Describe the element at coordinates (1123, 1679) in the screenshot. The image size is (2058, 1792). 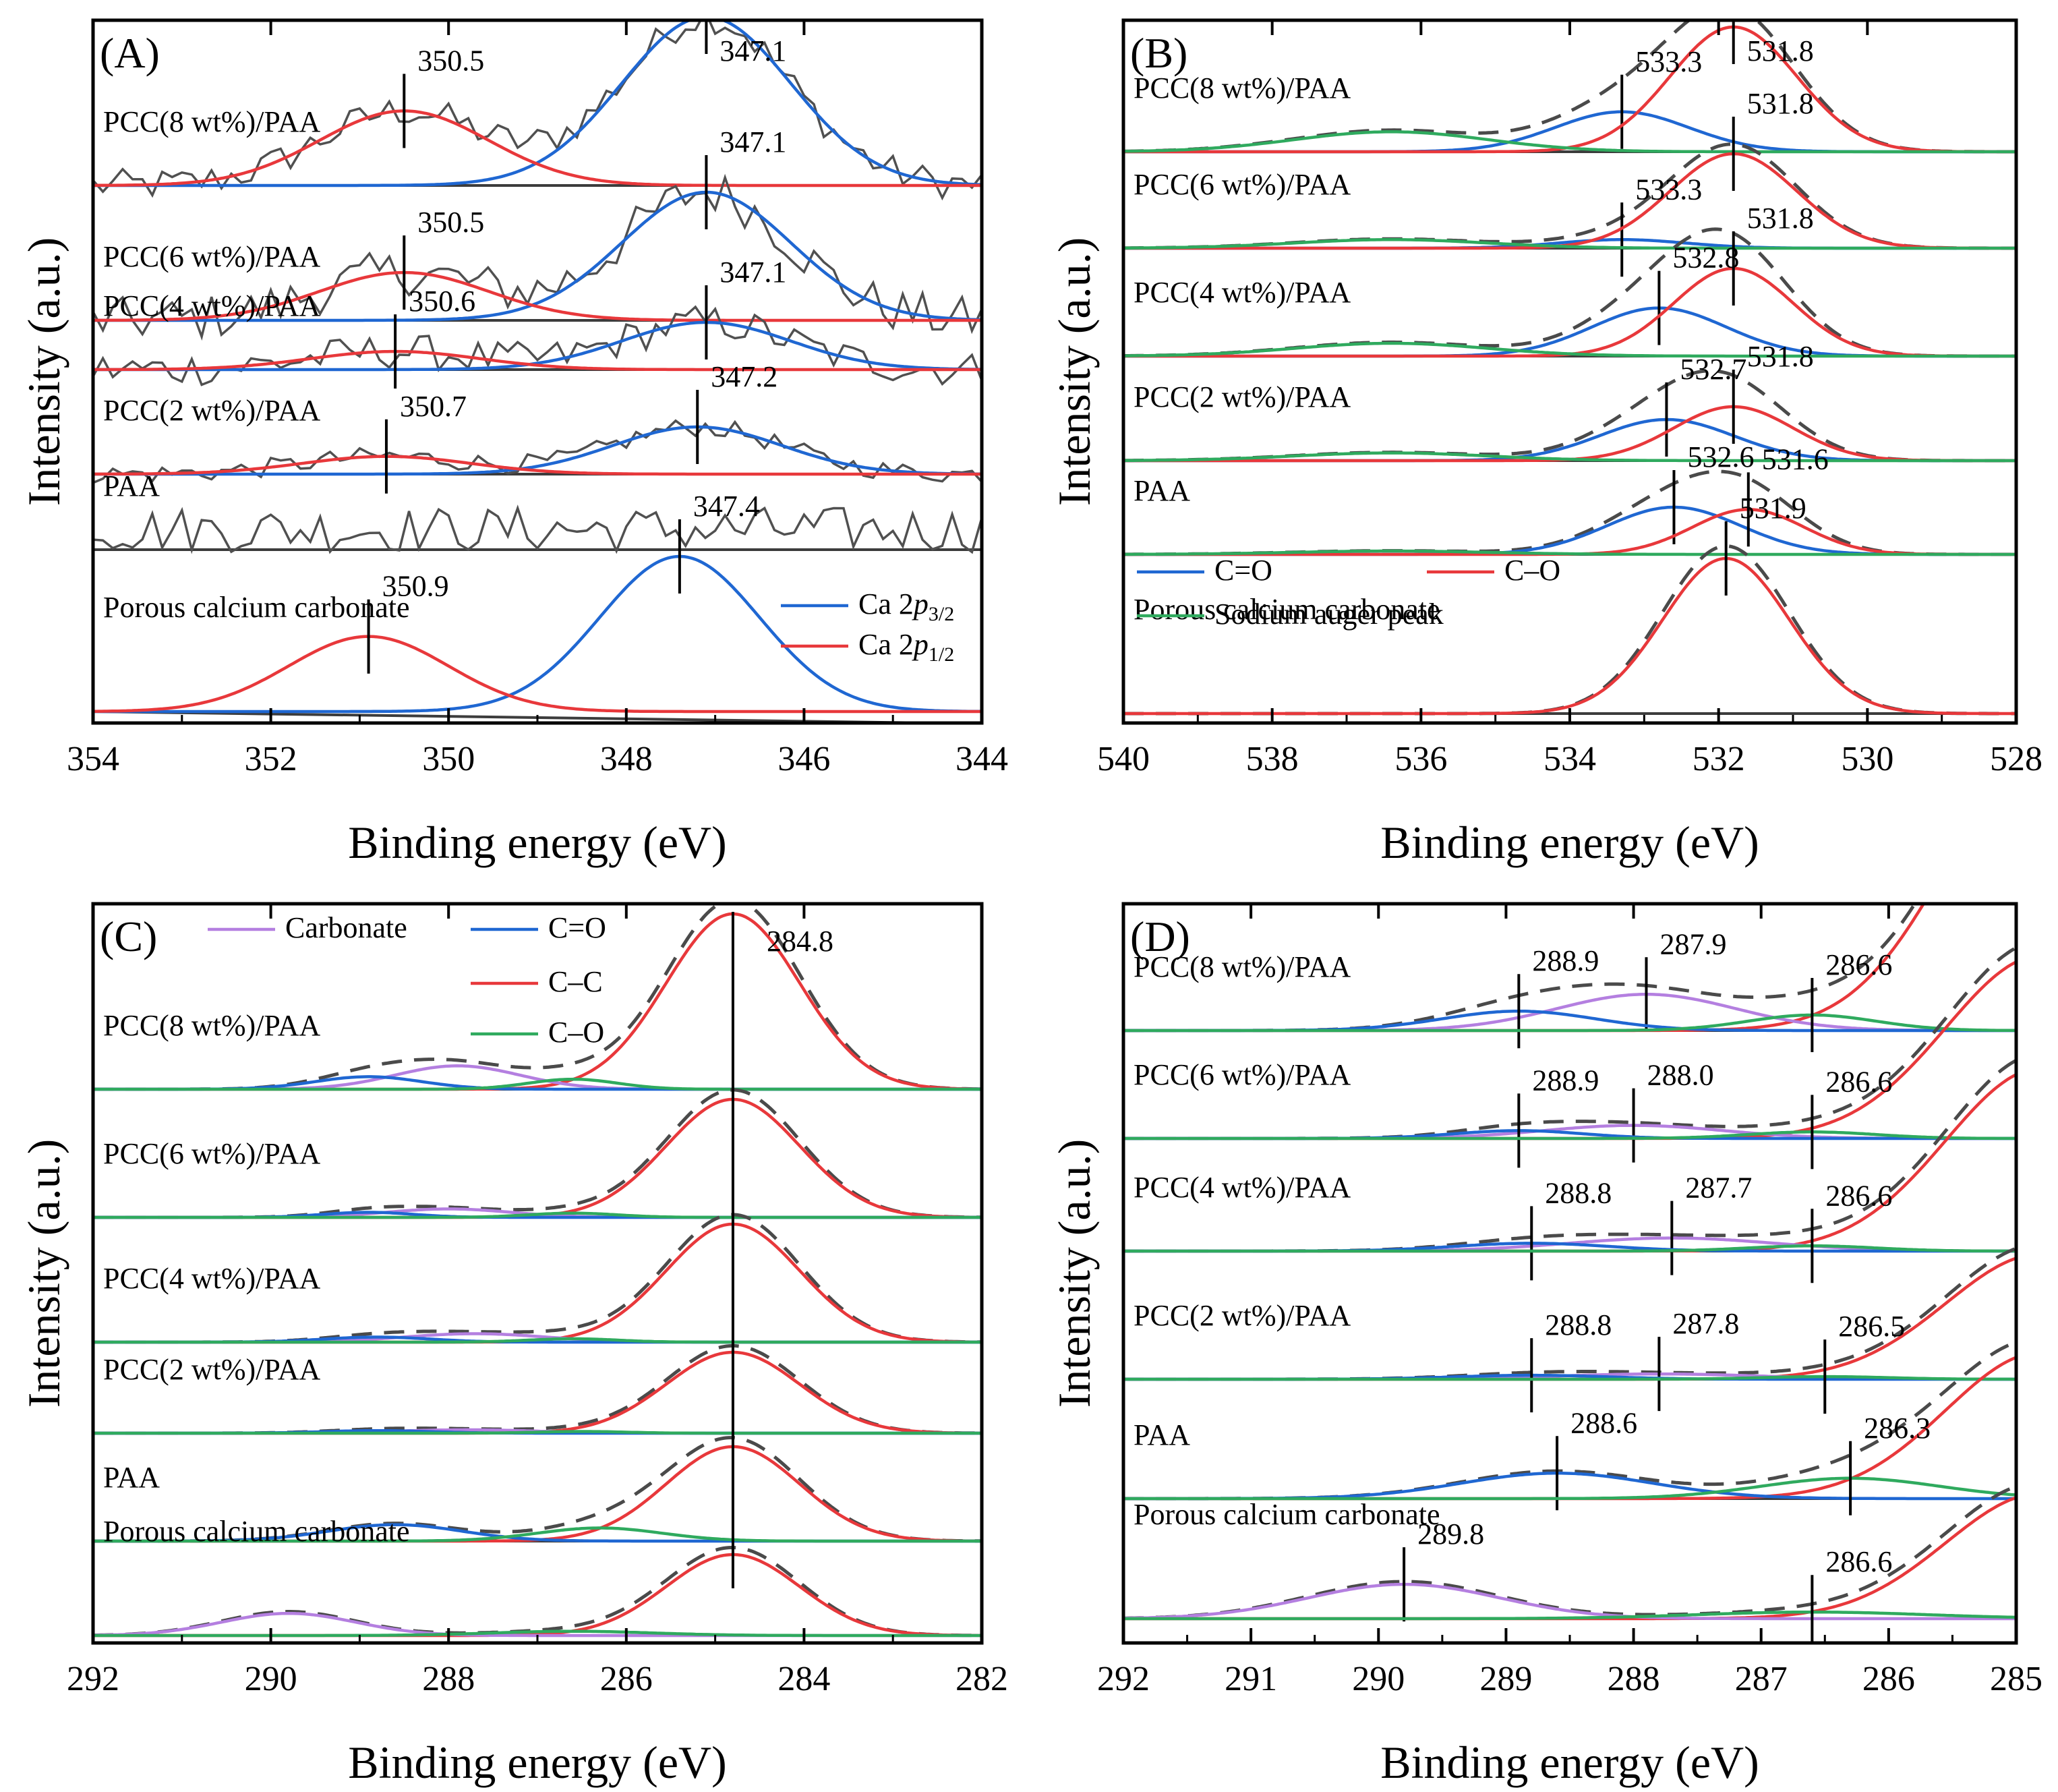
I see `x-tick-label: 292` at that location.